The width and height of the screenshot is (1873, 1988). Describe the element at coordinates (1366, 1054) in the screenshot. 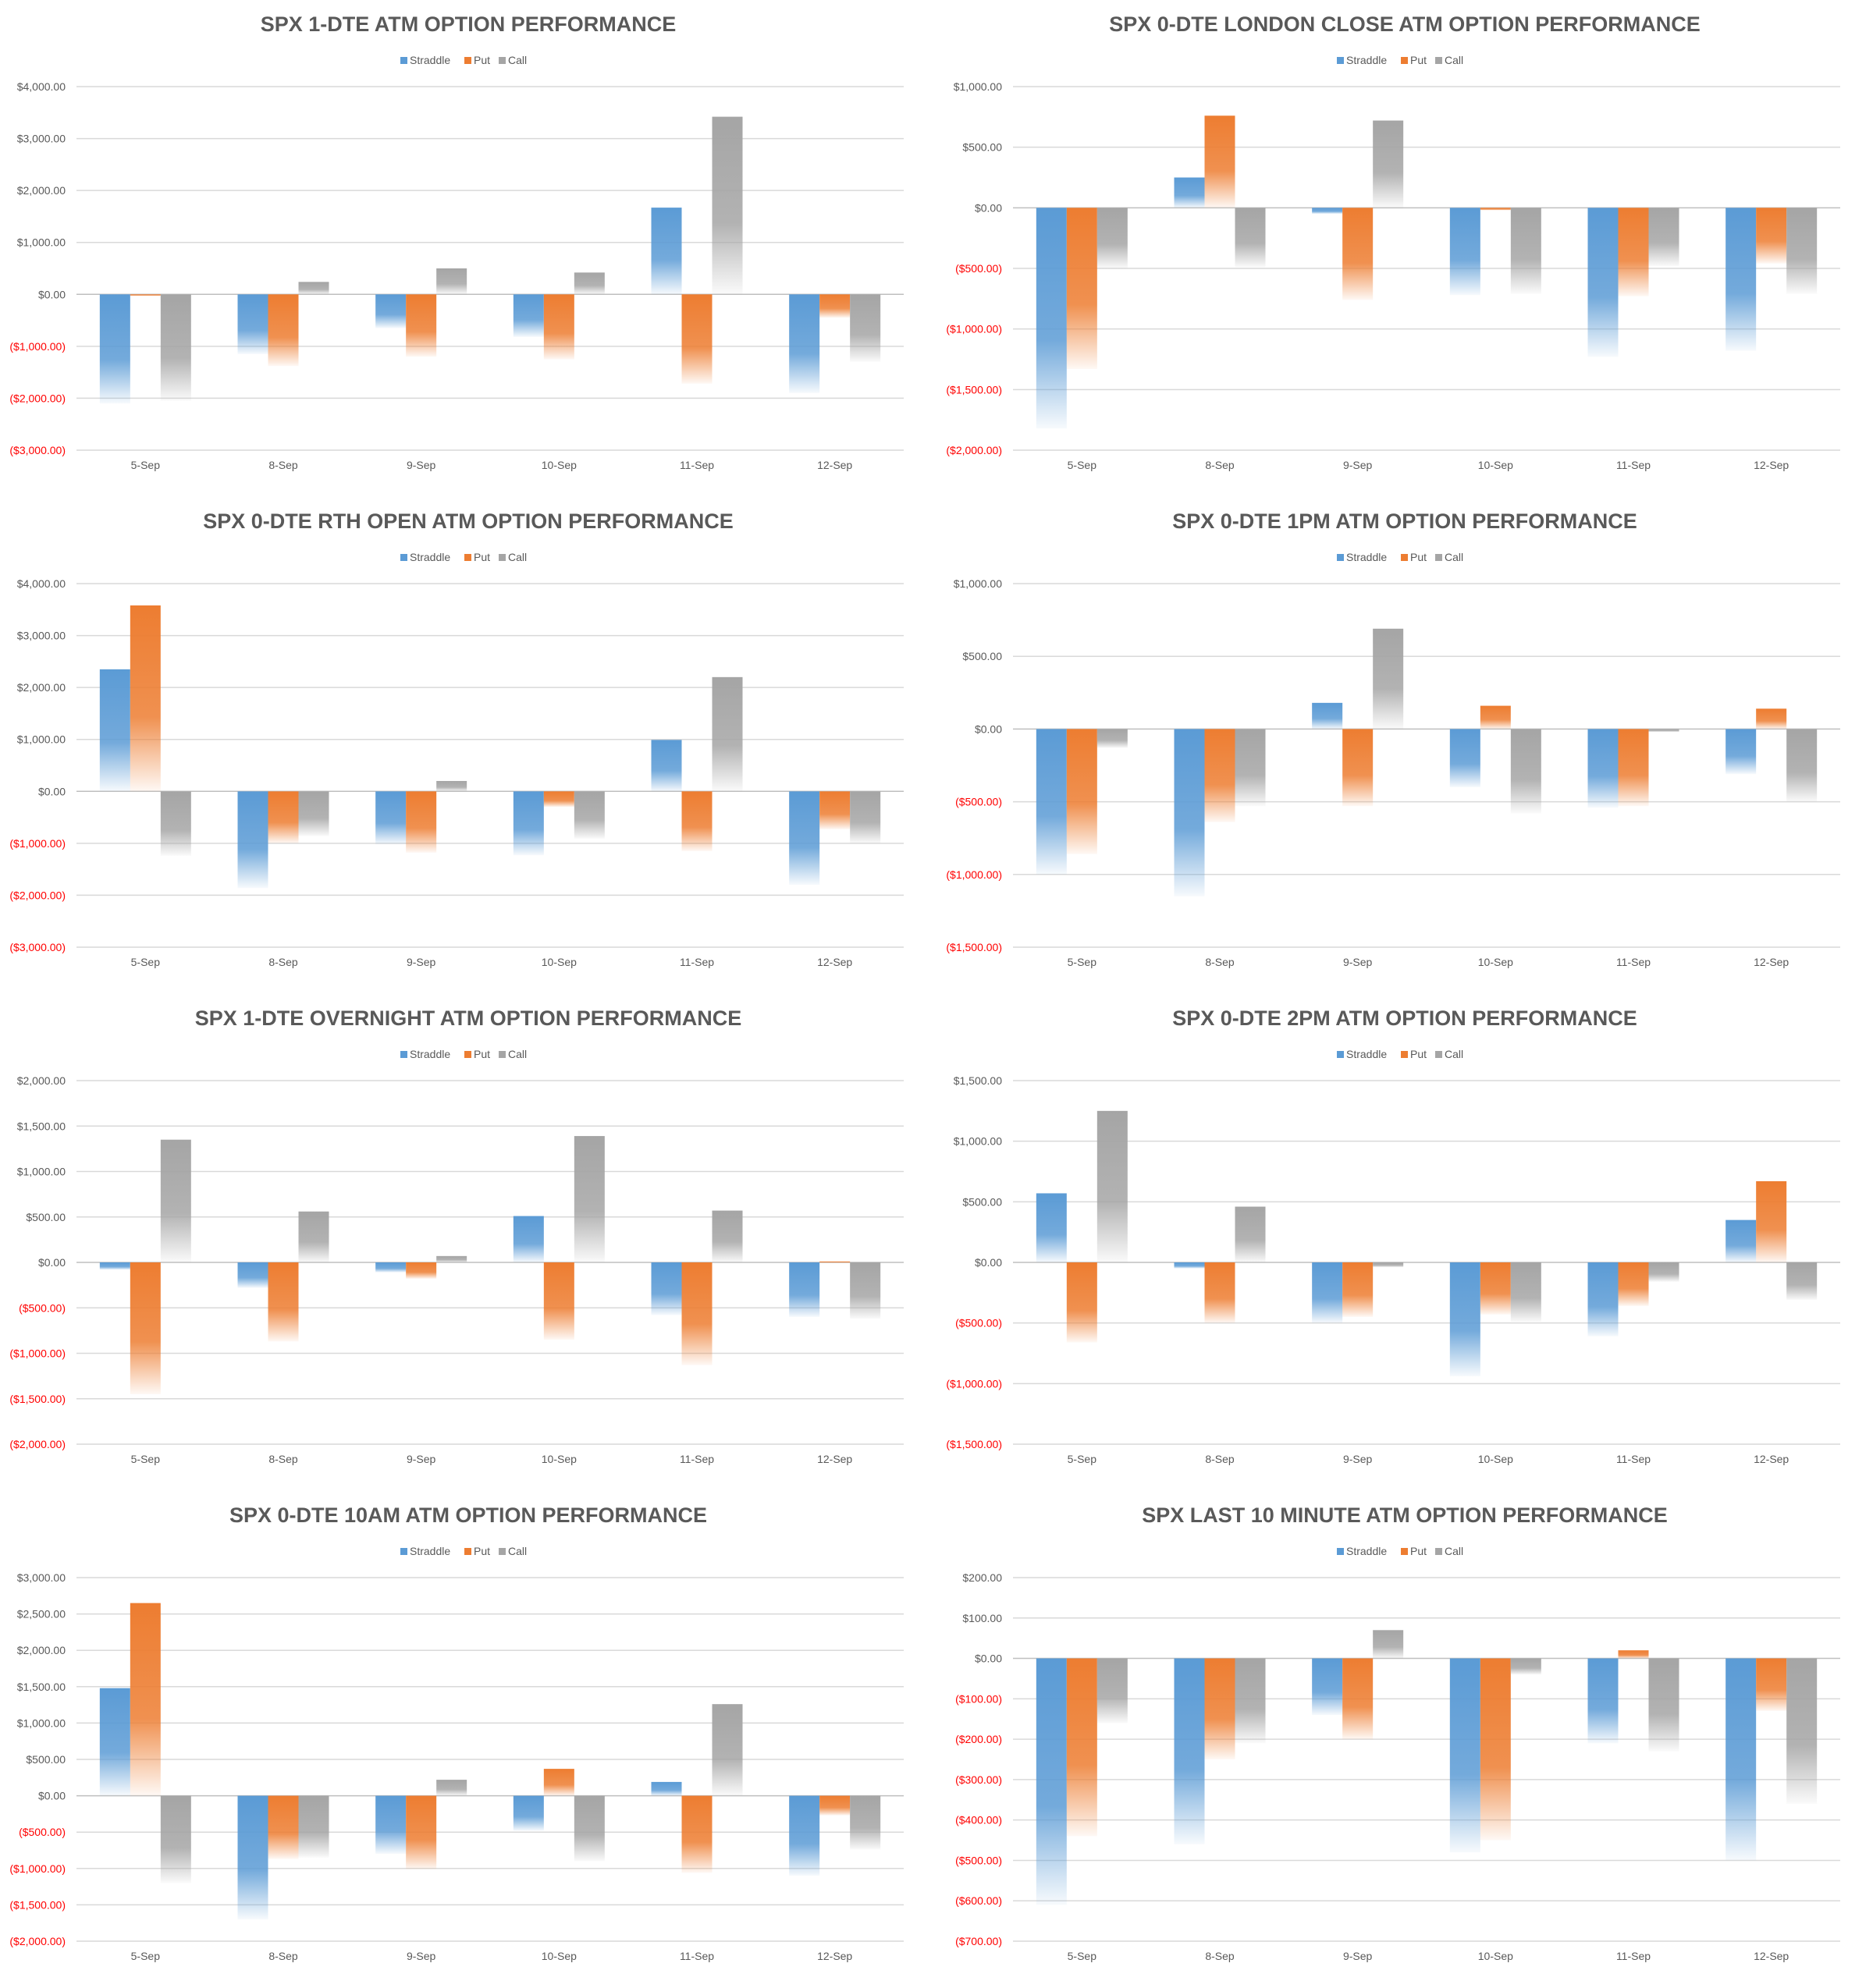

I see `legend-label-straddle: Straddle` at that location.